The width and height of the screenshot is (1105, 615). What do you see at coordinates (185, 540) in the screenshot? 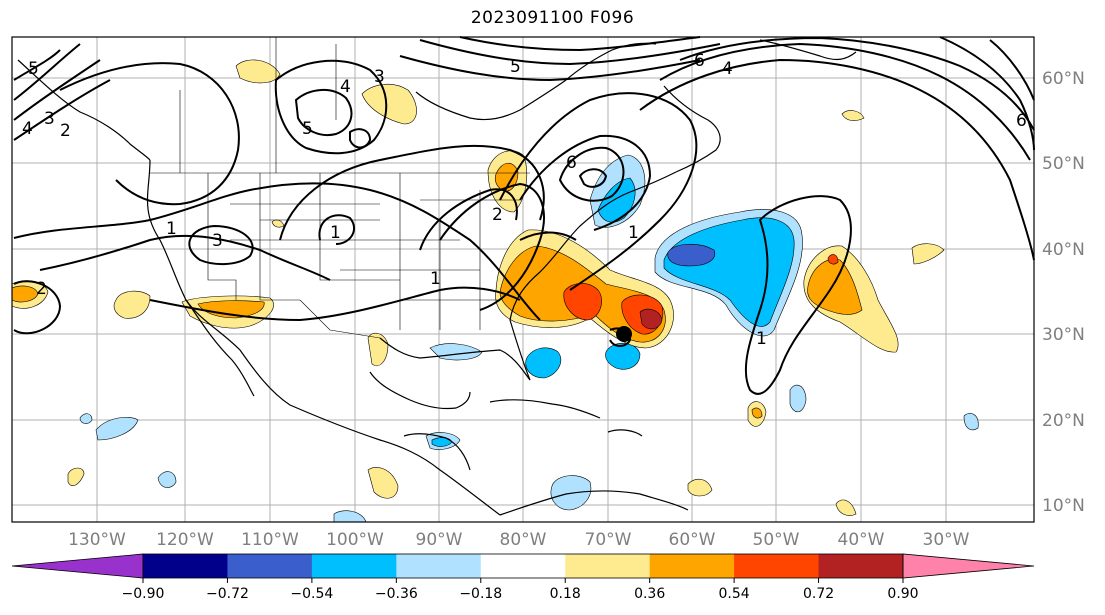
I see `lon-tick-label: 120°W` at bounding box center [185, 540].